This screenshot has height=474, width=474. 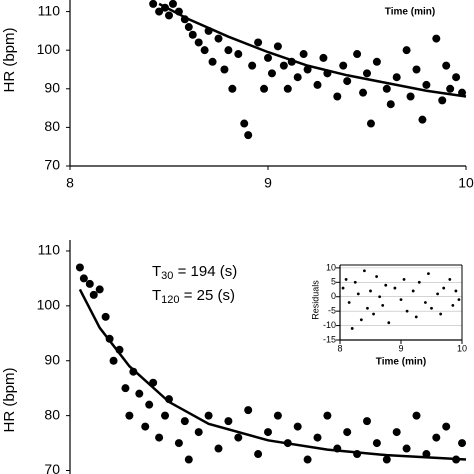 What do you see at coordinates (400, 348) in the screenshot?
I see `x-tick-label: 9` at bounding box center [400, 348].